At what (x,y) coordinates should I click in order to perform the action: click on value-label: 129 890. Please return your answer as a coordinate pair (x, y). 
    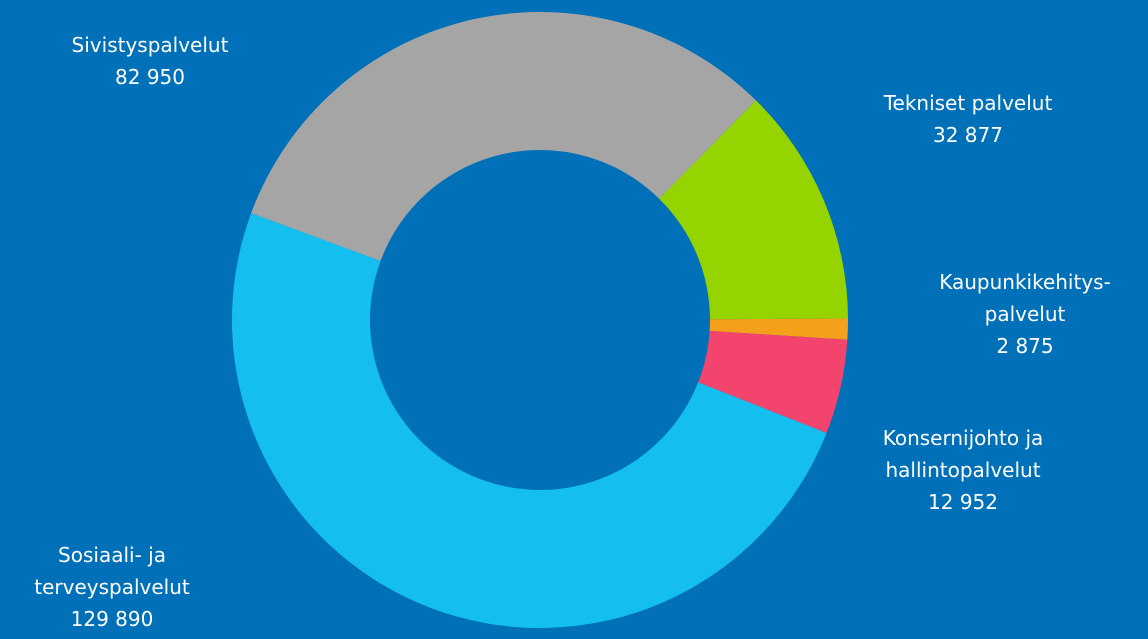
    Looking at the image, I should click on (112, 619).